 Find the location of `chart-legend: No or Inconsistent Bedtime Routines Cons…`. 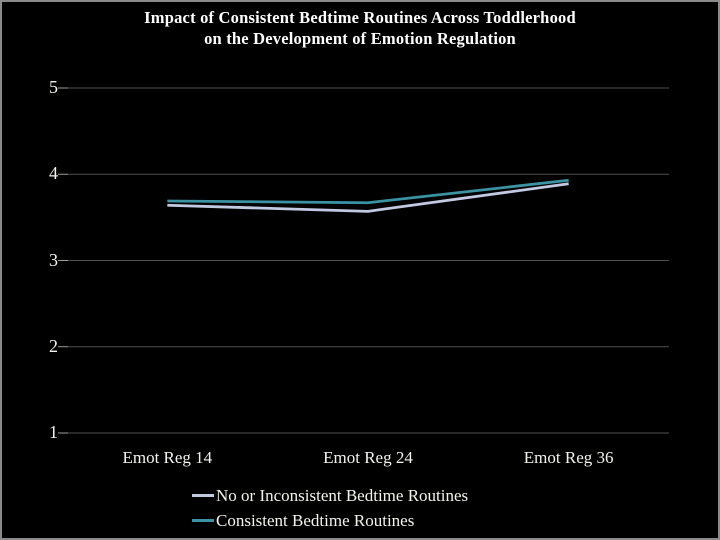

chart-legend: No or Inconsistent Bedtime Routines Cons… is located at coordinates (330, 508).